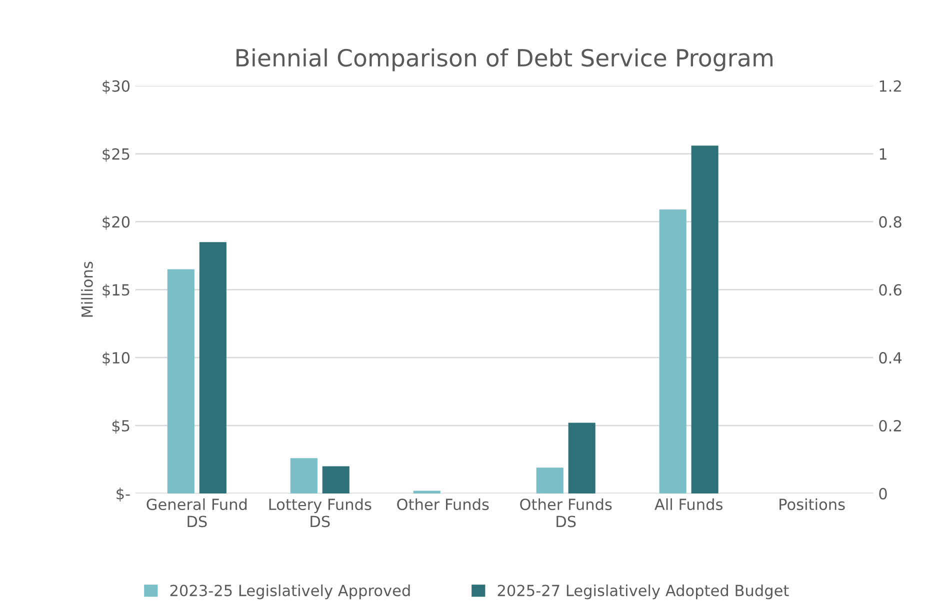  What do you see at coordinates (443, 504) in the screenshot?
I see `x-tick-label: Other Funds` at bounding box center [443, 504].